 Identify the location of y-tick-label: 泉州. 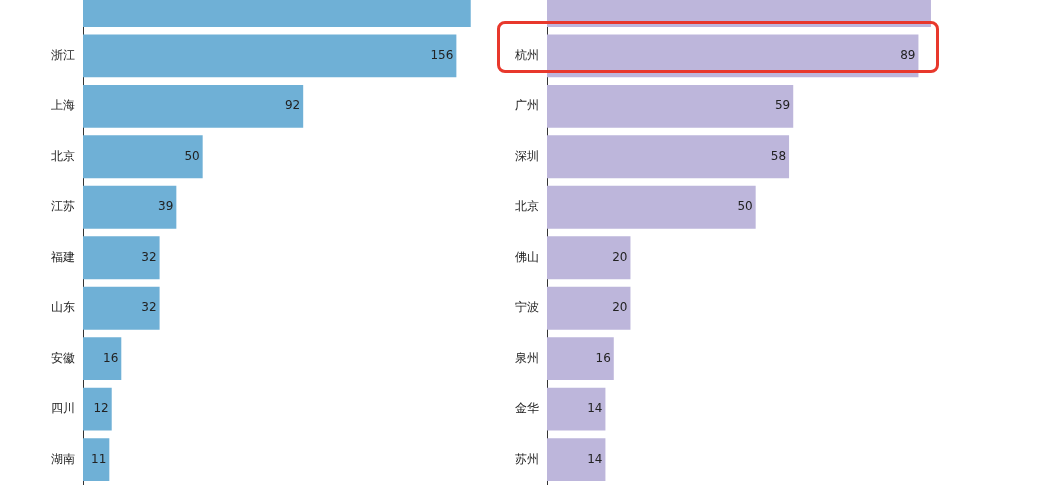
(527, 357).